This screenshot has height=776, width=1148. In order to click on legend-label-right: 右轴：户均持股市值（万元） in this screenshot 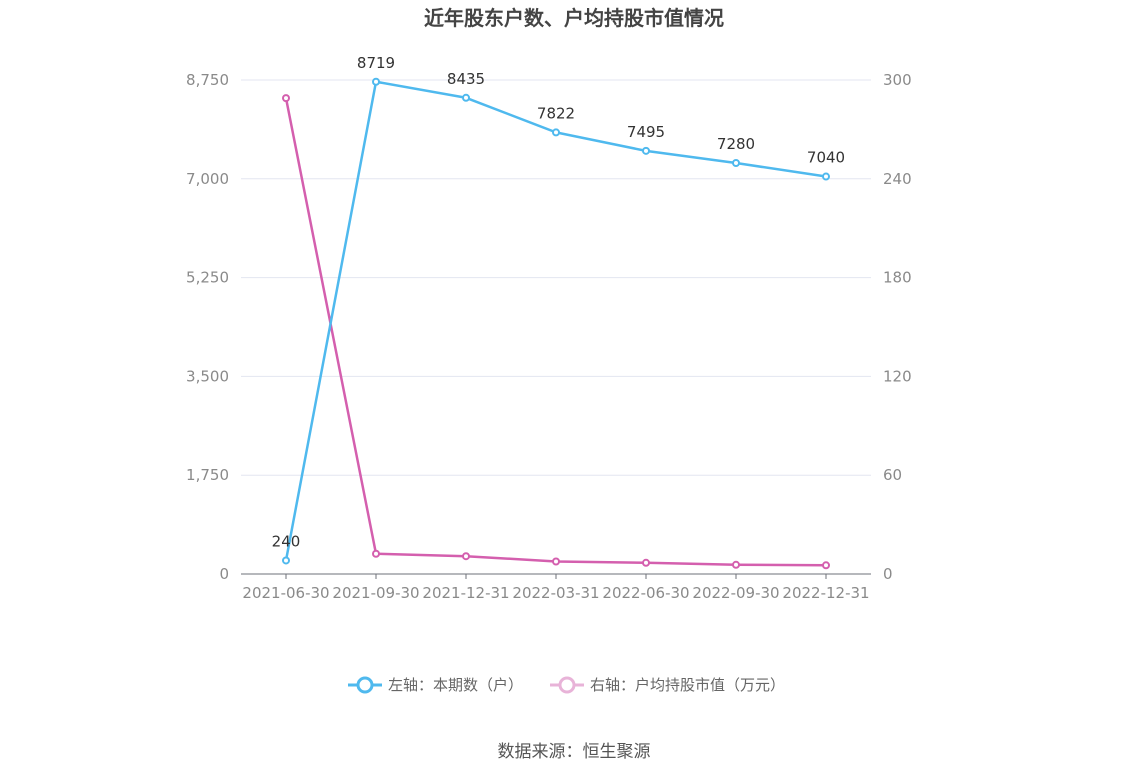, I will do `click(687, 685)`.